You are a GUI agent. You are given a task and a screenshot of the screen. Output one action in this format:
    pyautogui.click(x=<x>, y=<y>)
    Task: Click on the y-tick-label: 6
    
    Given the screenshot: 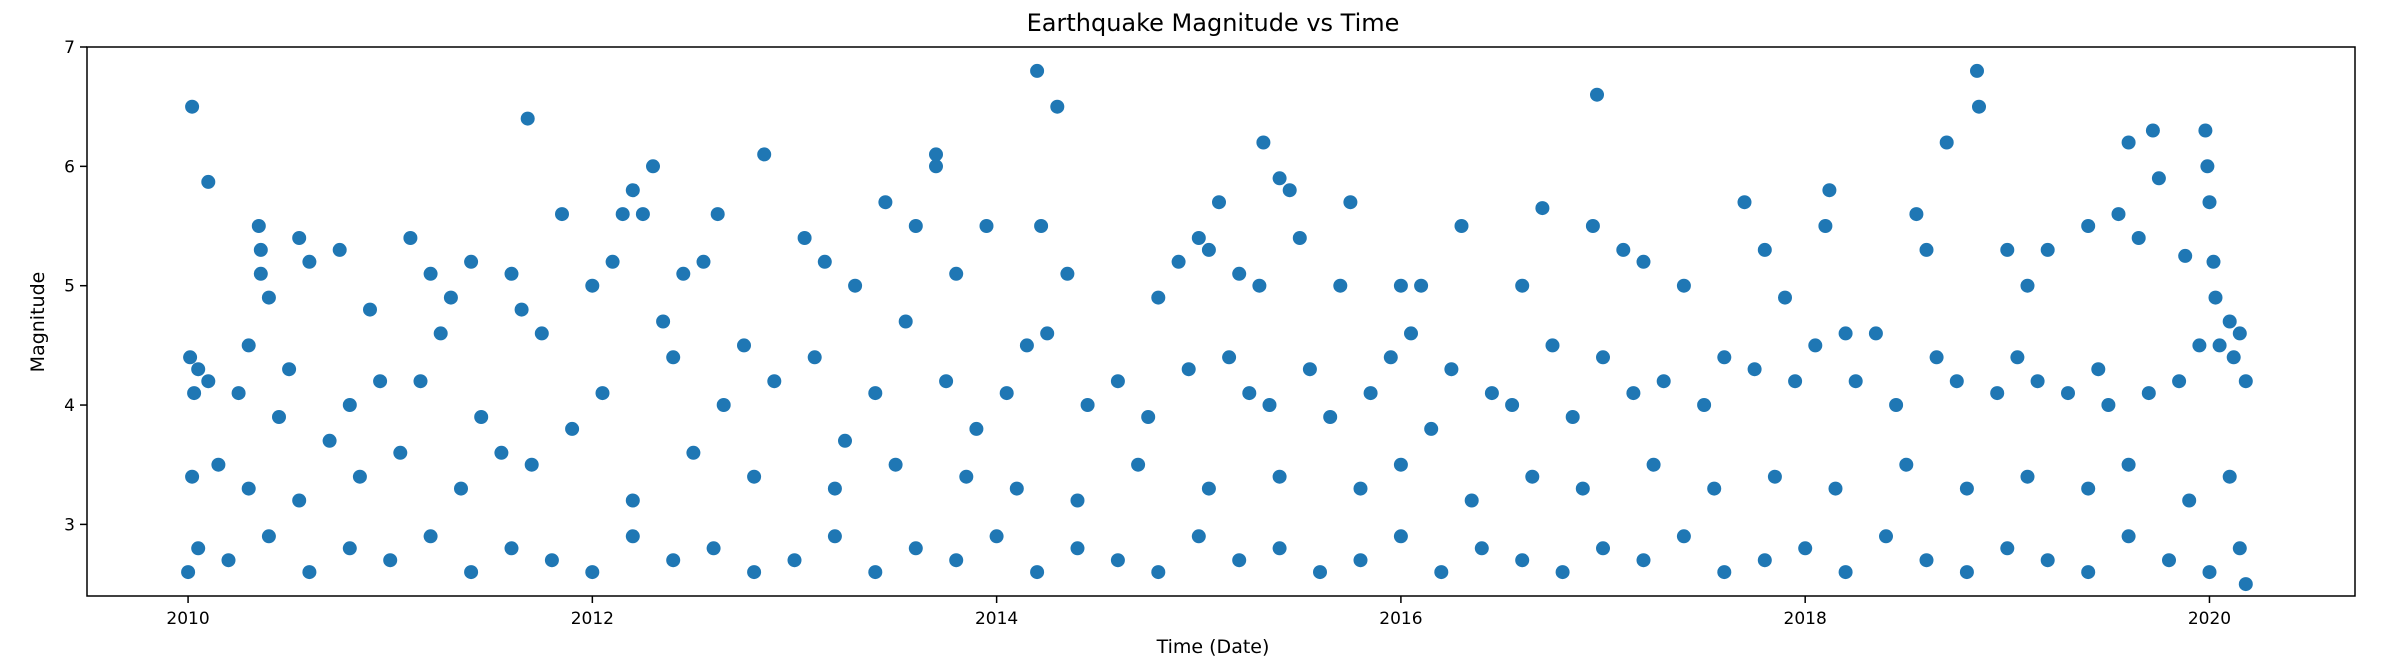 What is the action you would take?
    pyautogui.click(x=69, y=167)
    